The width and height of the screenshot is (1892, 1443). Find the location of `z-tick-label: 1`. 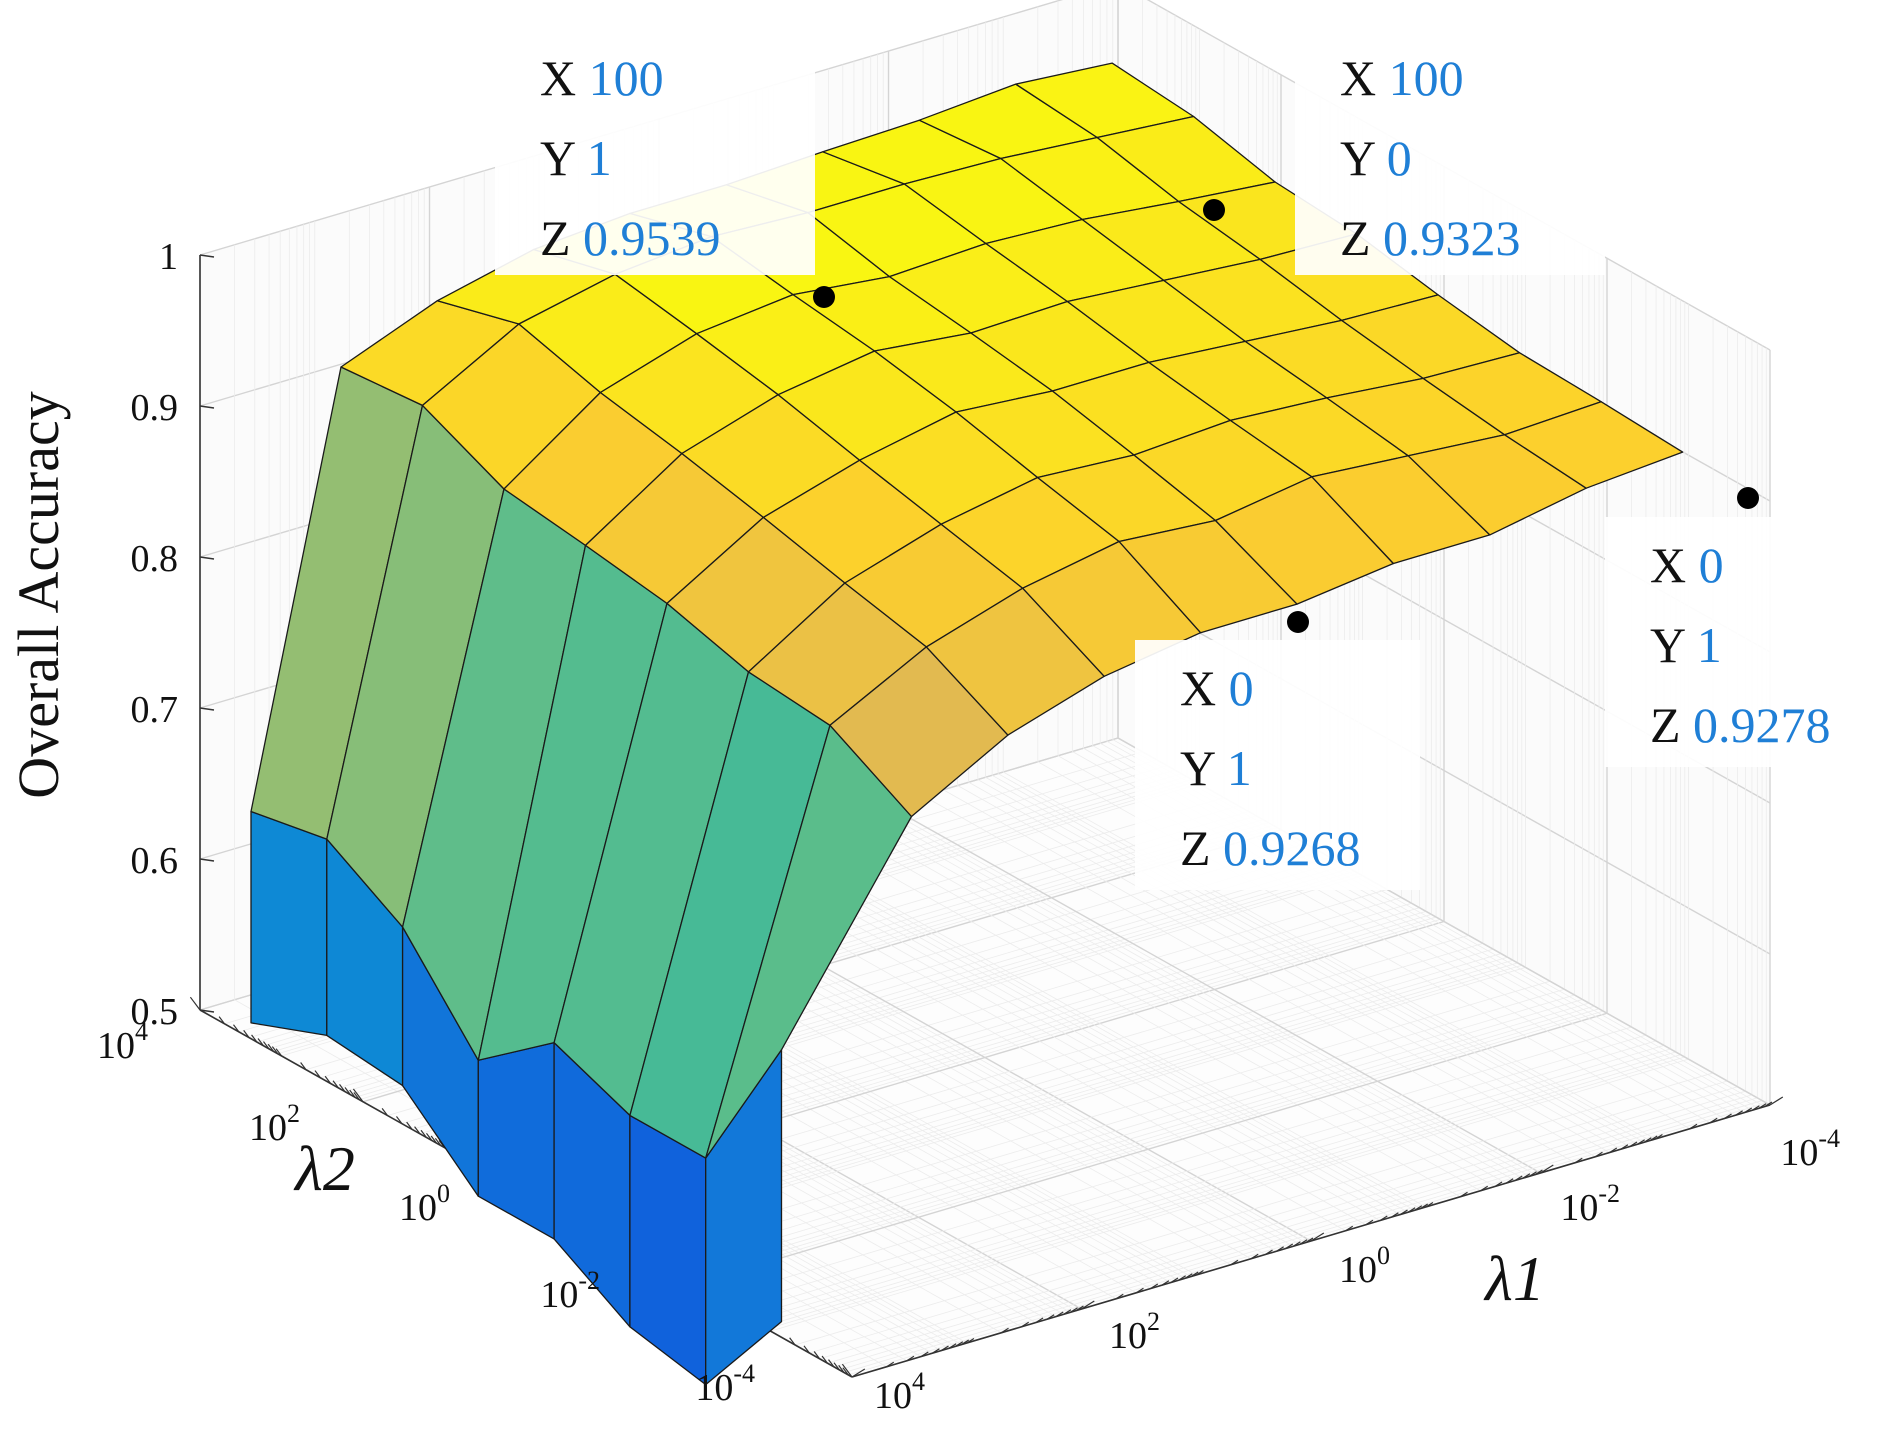

z-tick-label: 1 is located at coordinates (168, 257).